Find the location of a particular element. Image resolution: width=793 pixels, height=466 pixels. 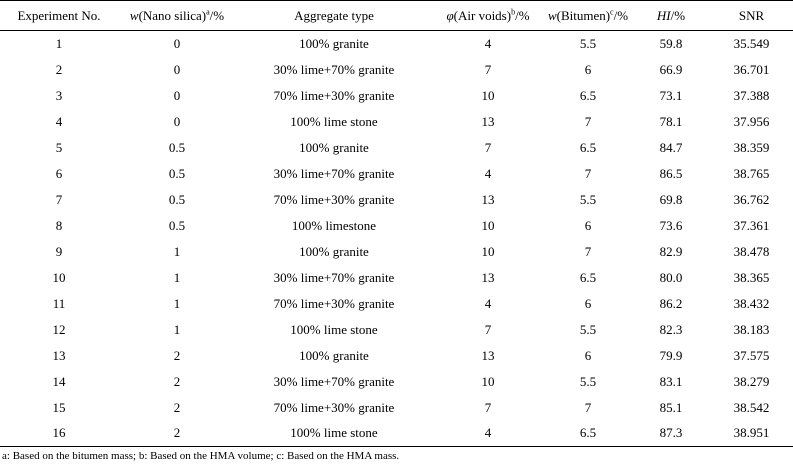

cell-bitumen: 6.5 is located at coordinates (588, 95).